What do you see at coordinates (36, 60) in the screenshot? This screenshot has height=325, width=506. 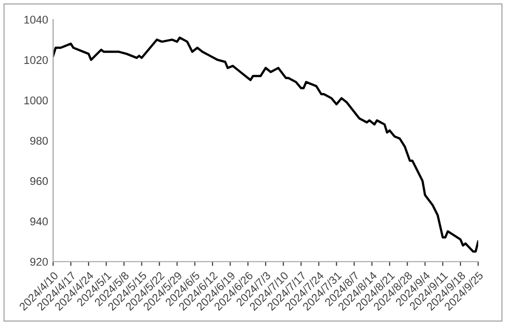 I see `y-tick-label: 1020` at bounding box center [36, 60].